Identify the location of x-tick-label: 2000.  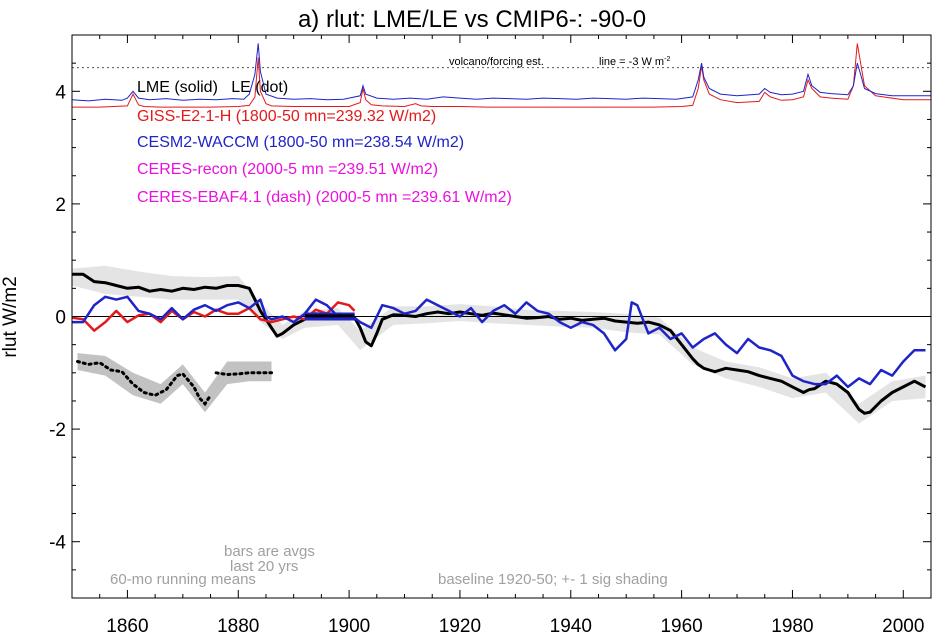
(903, 626).